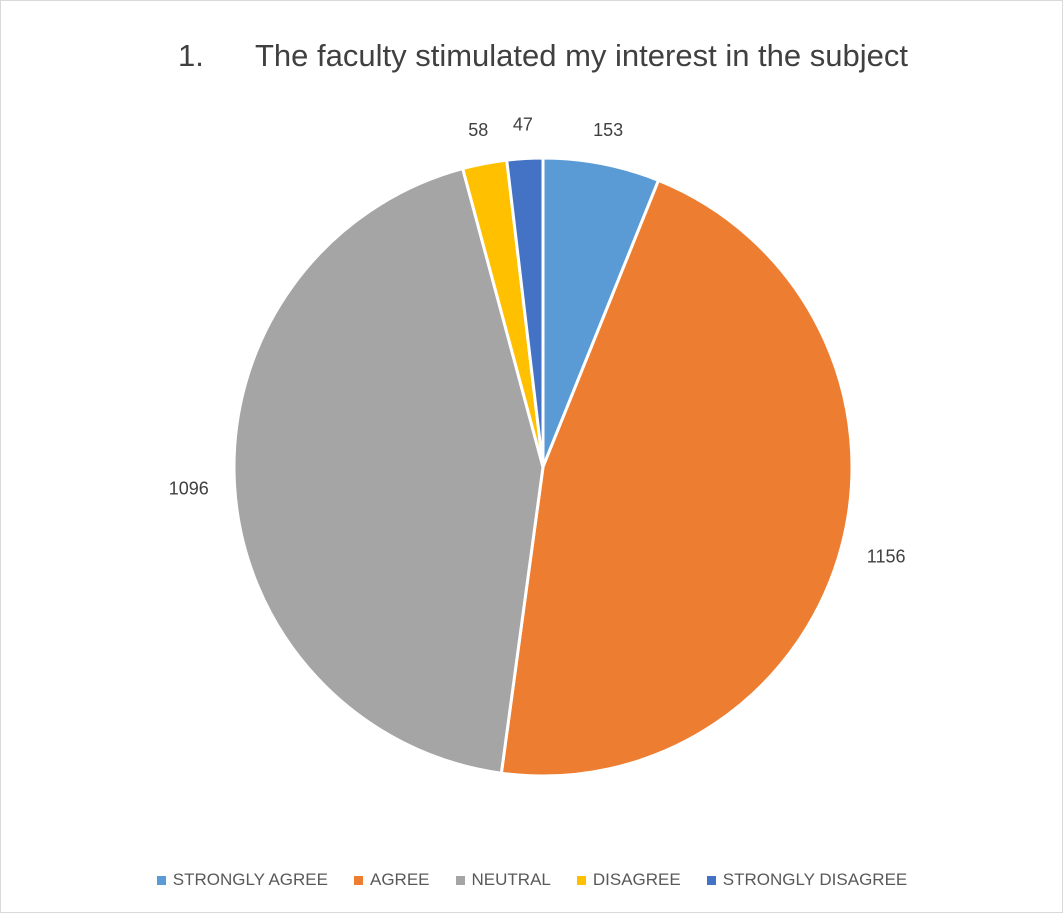 Image resolution: width=1064 pixels, height=914 pixels. Describe the element at coordinates (608, 130) in the screenshot. I see `data-label: 153` at that location.